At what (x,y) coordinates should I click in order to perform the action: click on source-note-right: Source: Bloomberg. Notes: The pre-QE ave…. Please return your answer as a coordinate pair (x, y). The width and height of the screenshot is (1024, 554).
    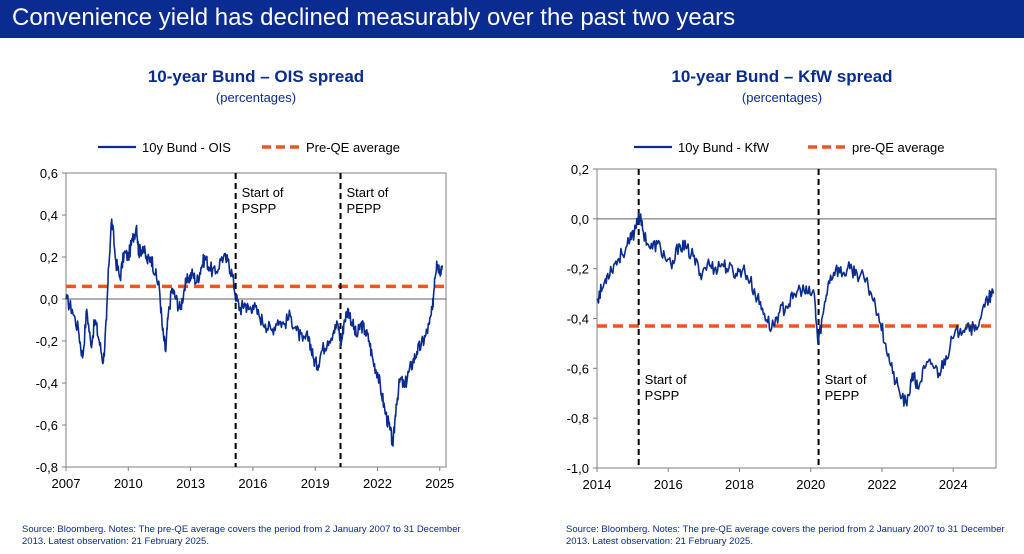
    Looking at the image, I should click on (785, 535).